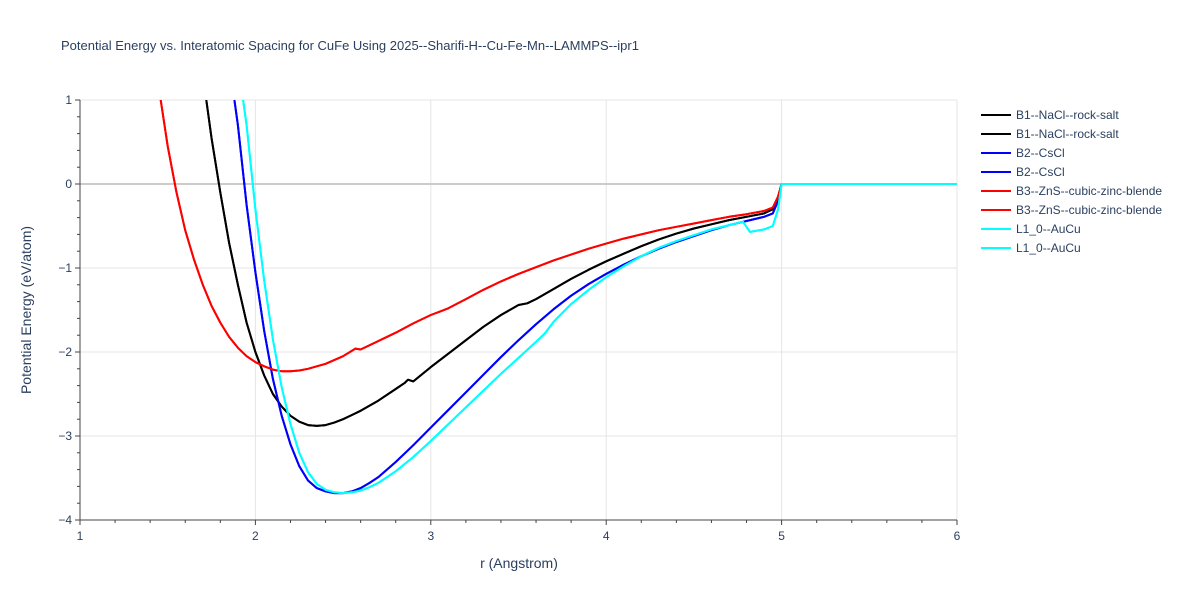 The height and width of the screenshot is (600, 1200). Describe the element at coordinates (957, 536) in the screenshot. I see `x-tick-label: 6` at that location.